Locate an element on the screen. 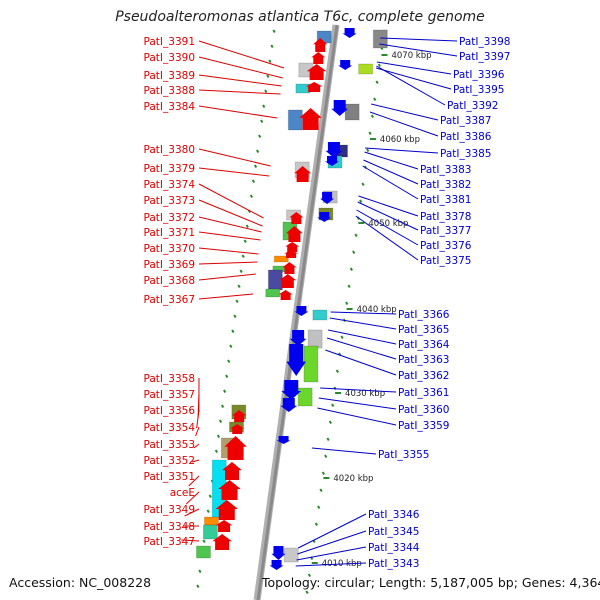 The width and height of the screenshot is (600, 600). forward-gene-label: PatI_3385 is located at coordinates (465, 154).